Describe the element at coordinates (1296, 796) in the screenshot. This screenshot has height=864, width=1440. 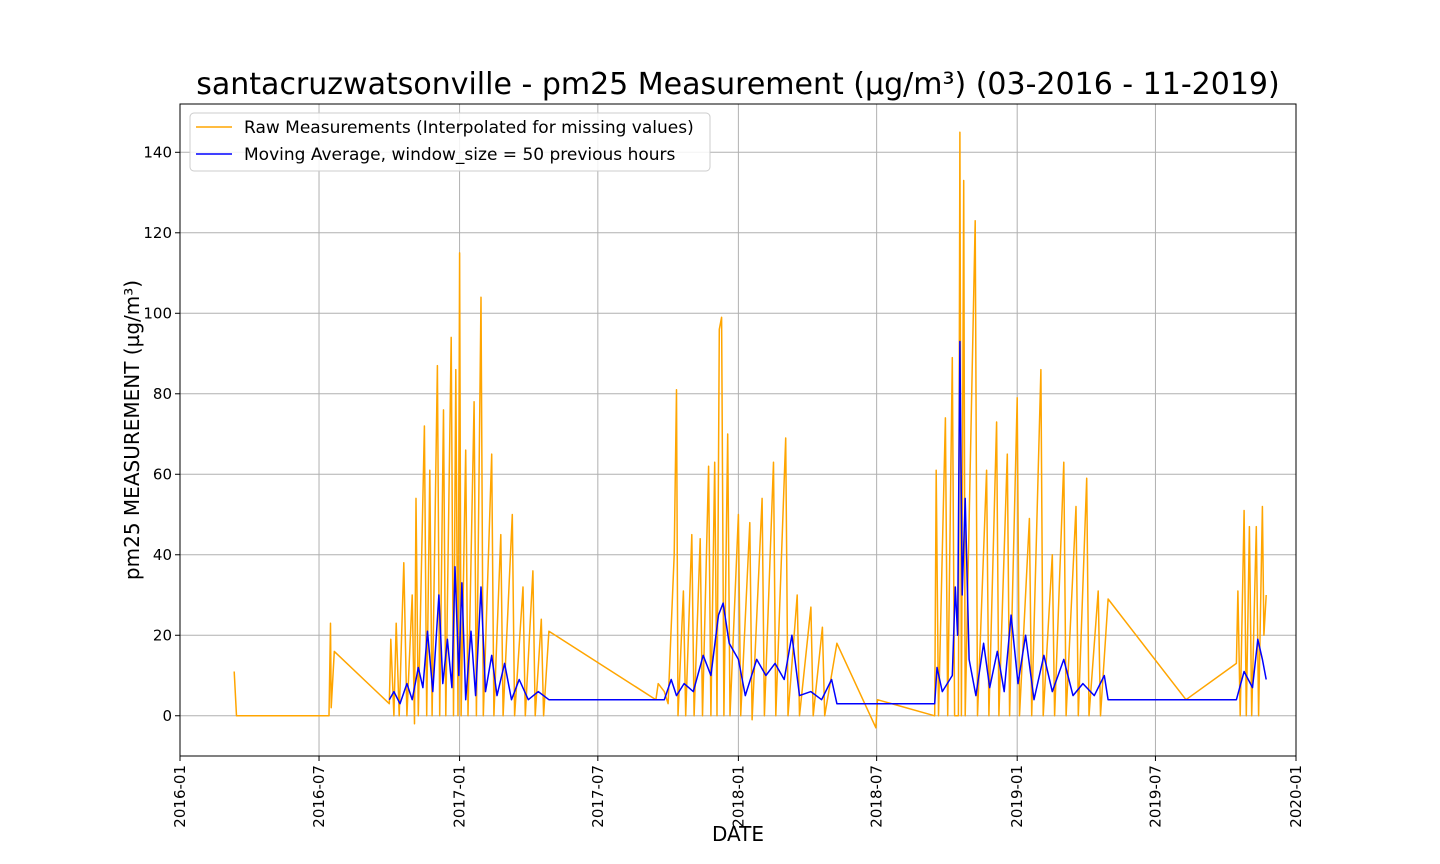
I see `x-tick-label: 2020-01` at that location.